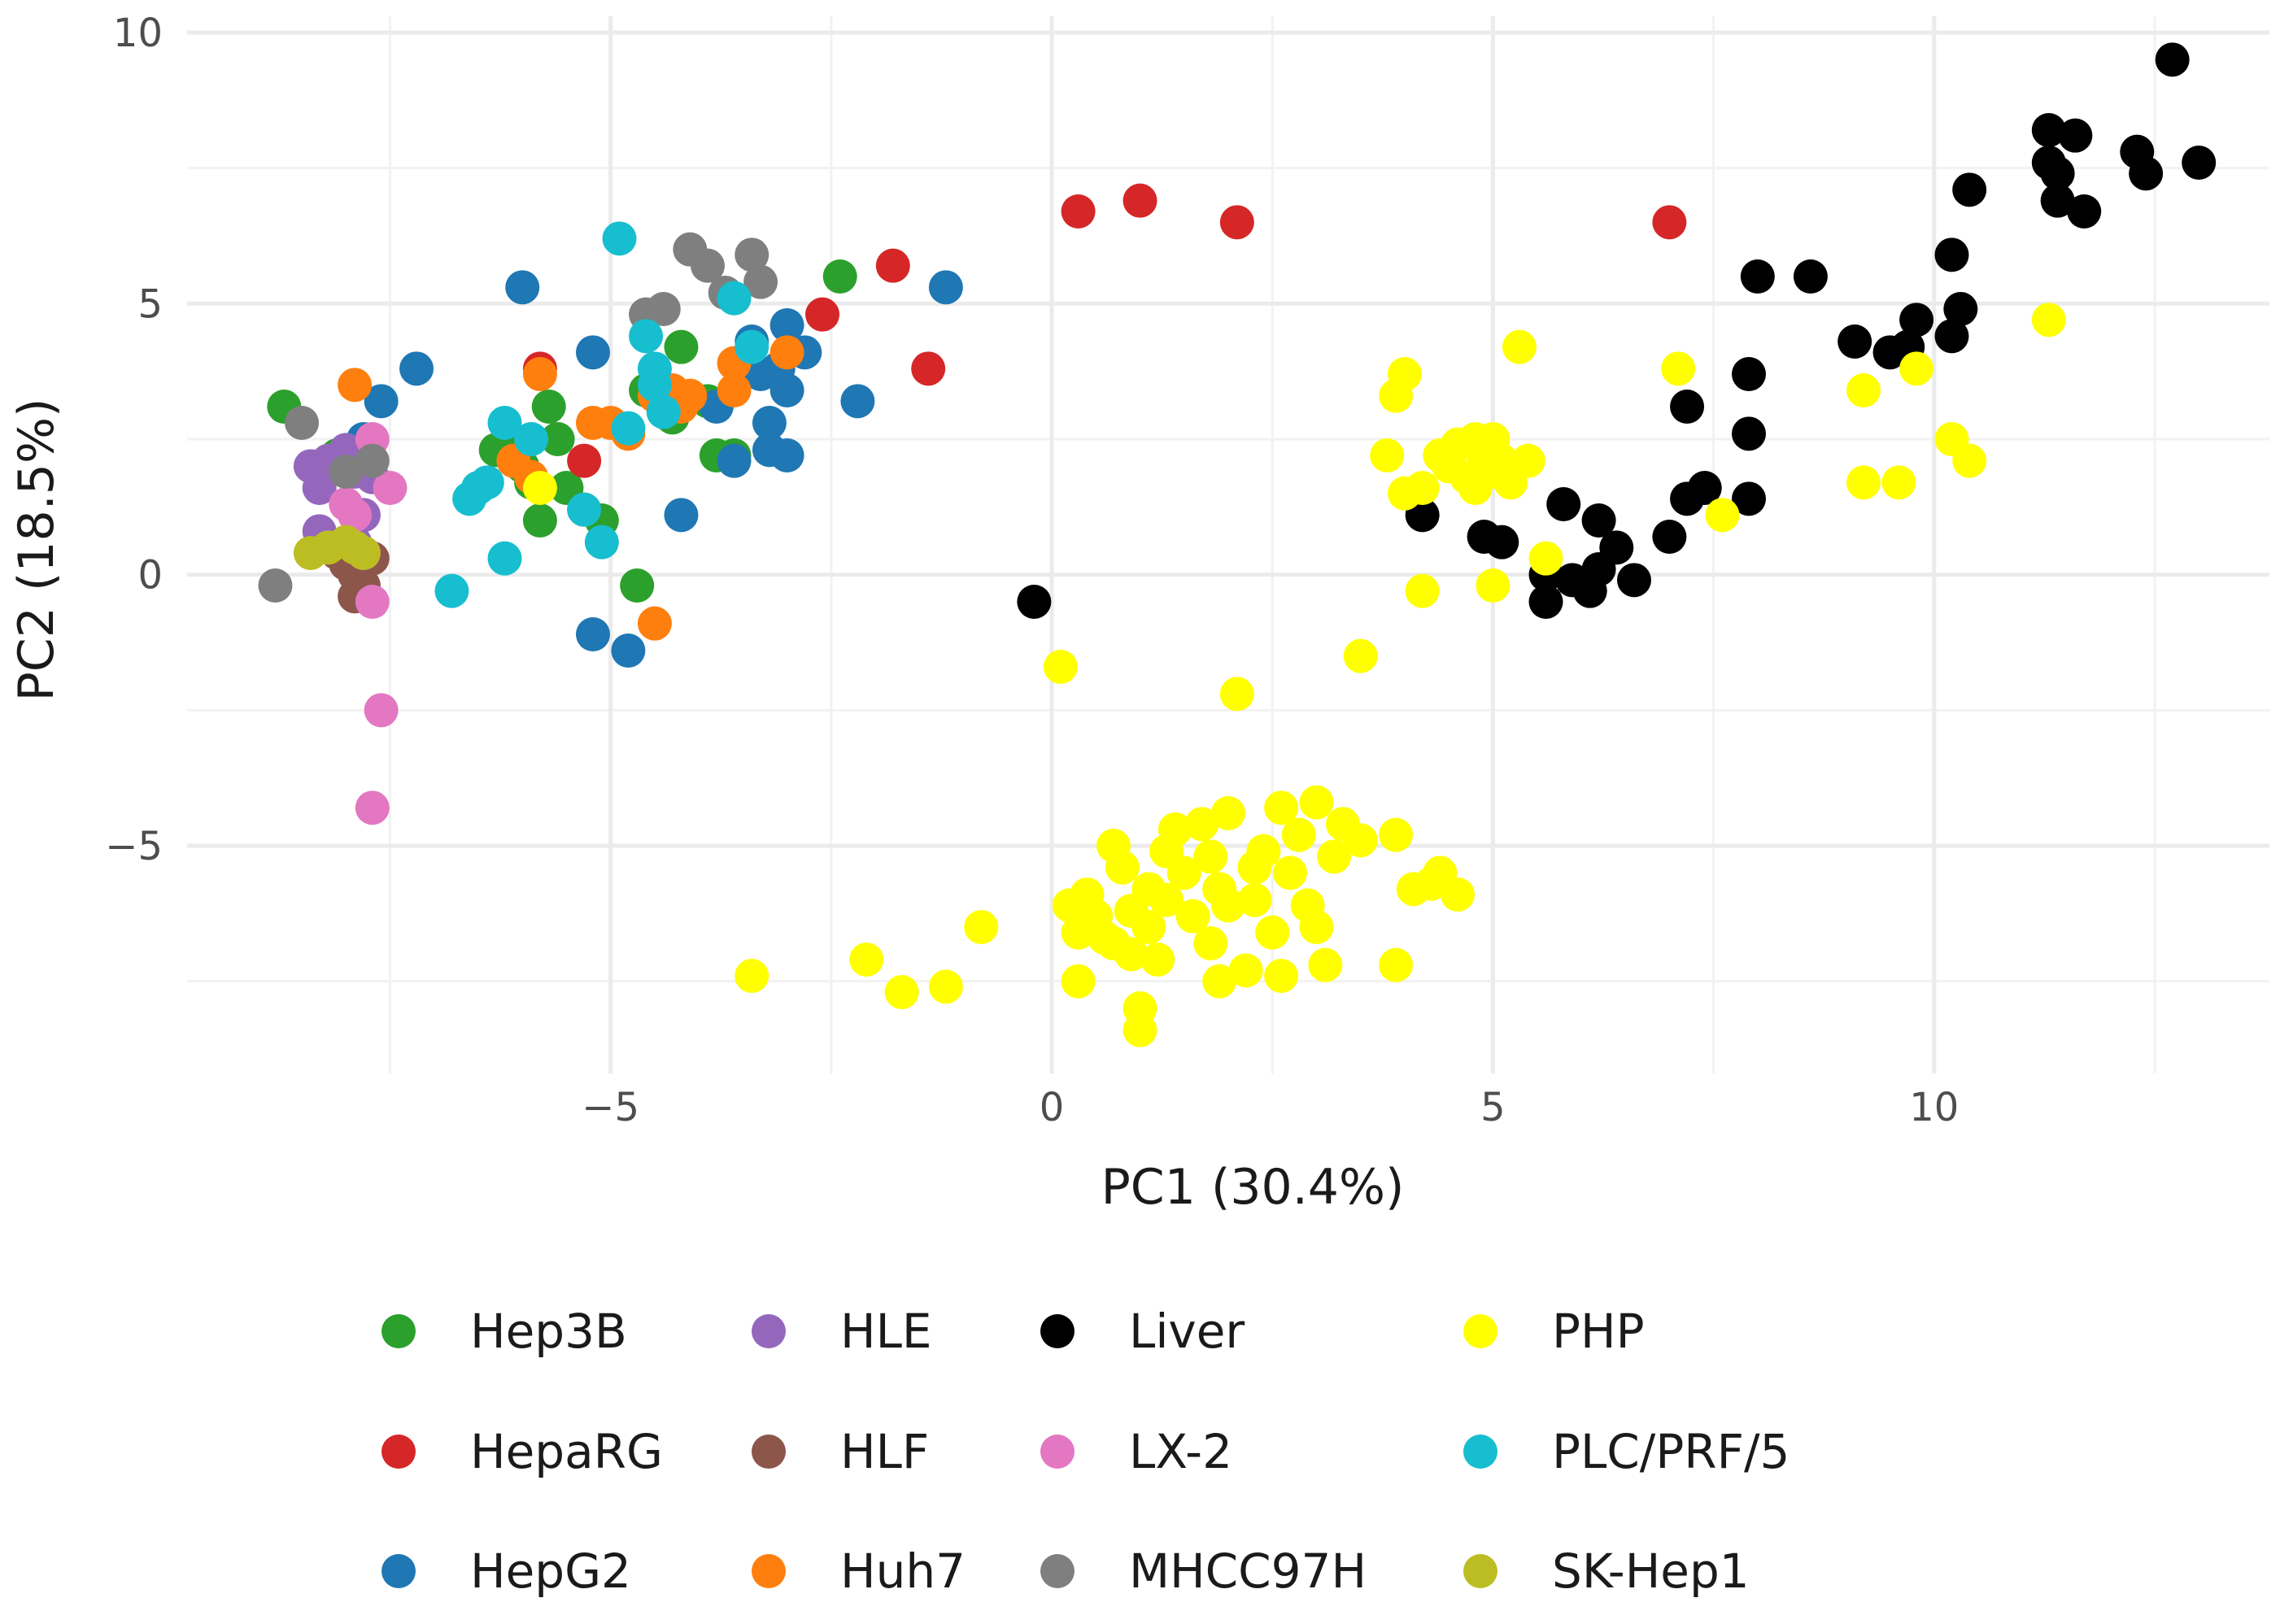  I want to click on legend-key-mhcc97h, so click(1057, 1571).